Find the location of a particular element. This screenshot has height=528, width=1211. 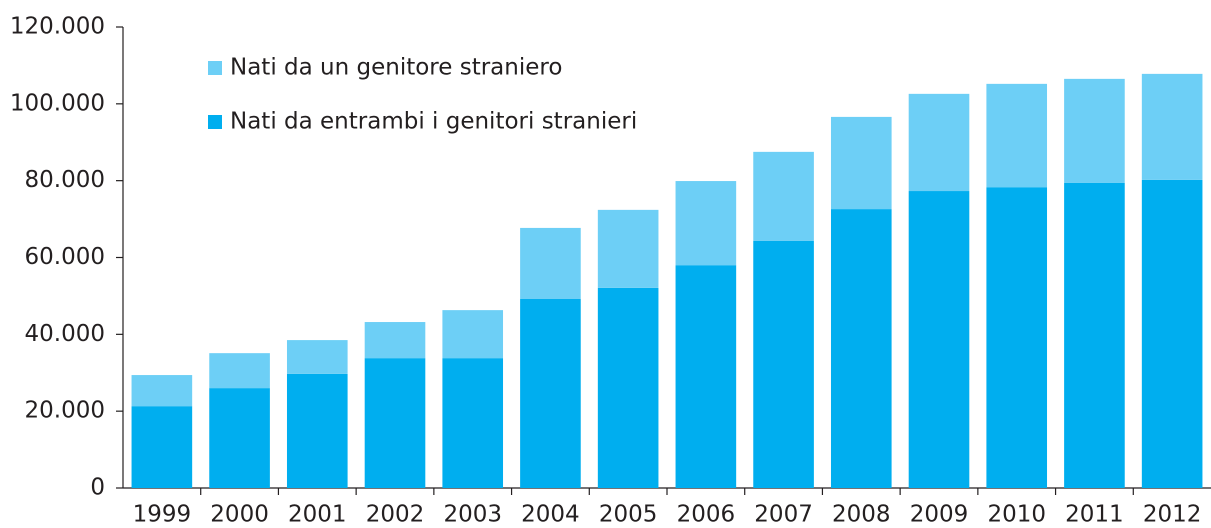

x-tick-label: 2004 is located at coordinates (550, 515).